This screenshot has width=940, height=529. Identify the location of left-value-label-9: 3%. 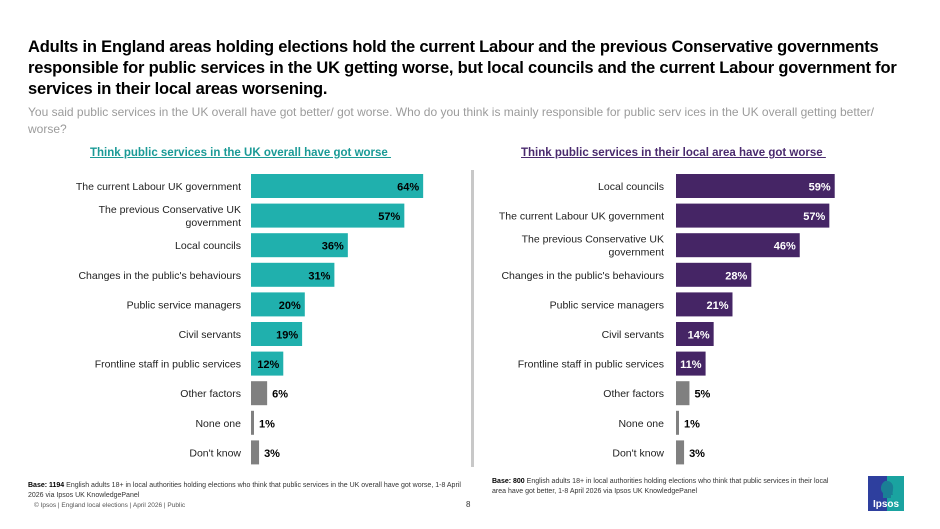
(272, 454).